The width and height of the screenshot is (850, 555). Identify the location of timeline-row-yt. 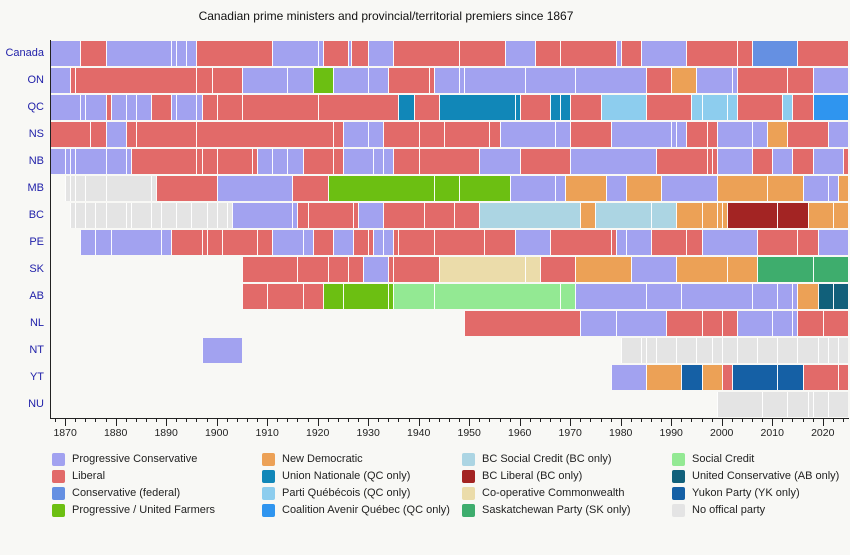
(449, 377).